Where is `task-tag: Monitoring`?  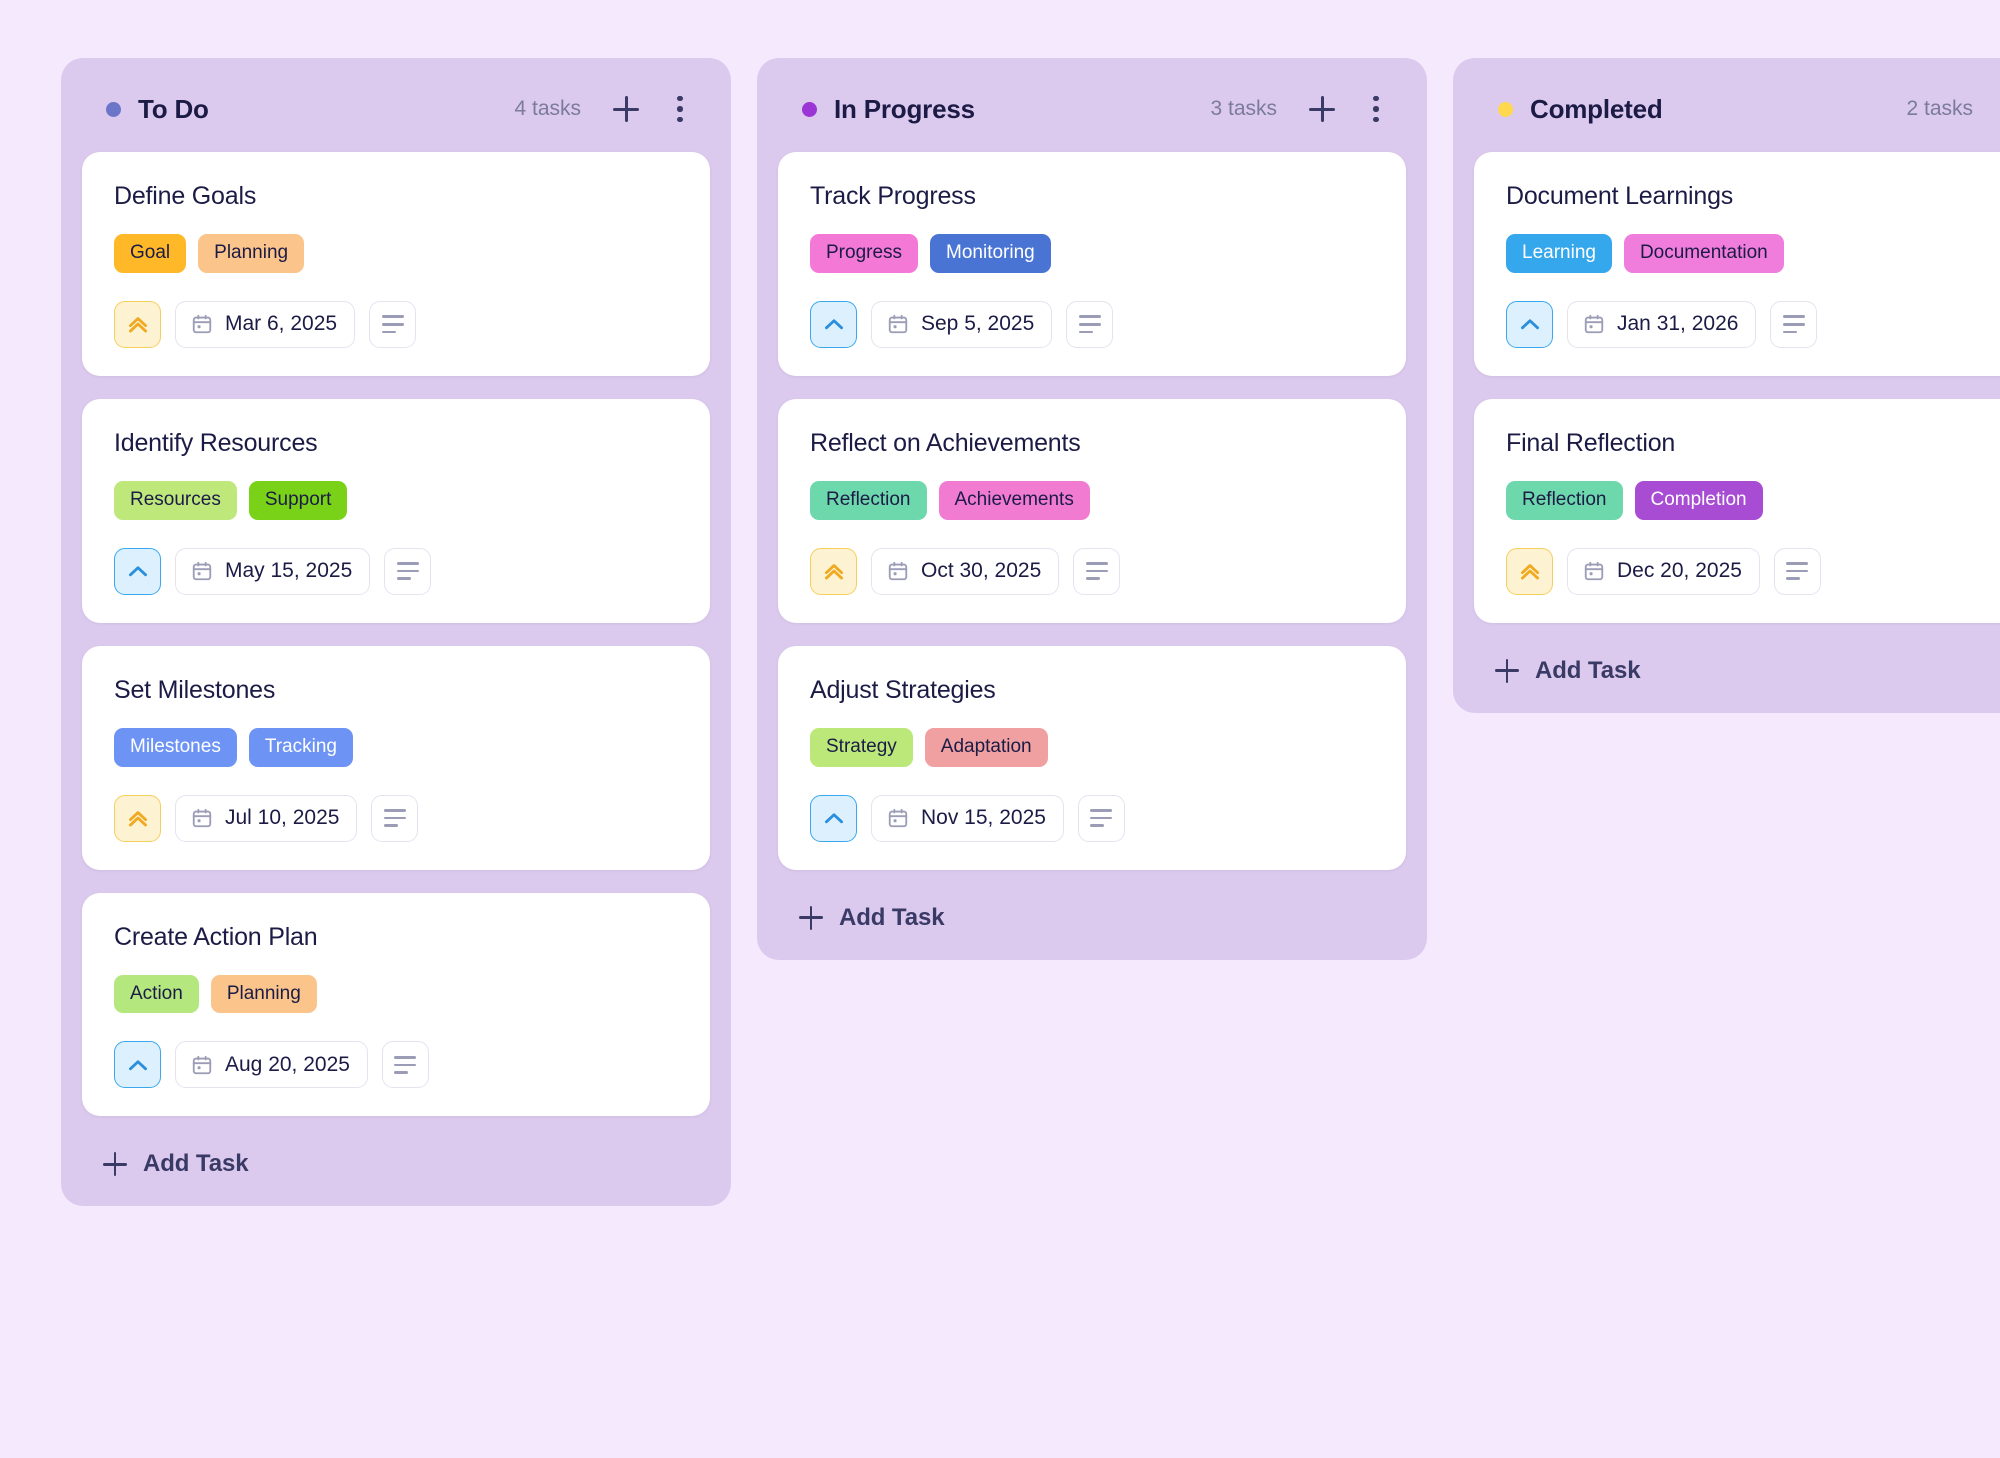 task-tag: Monitoring is located at coordinates (990, 253).